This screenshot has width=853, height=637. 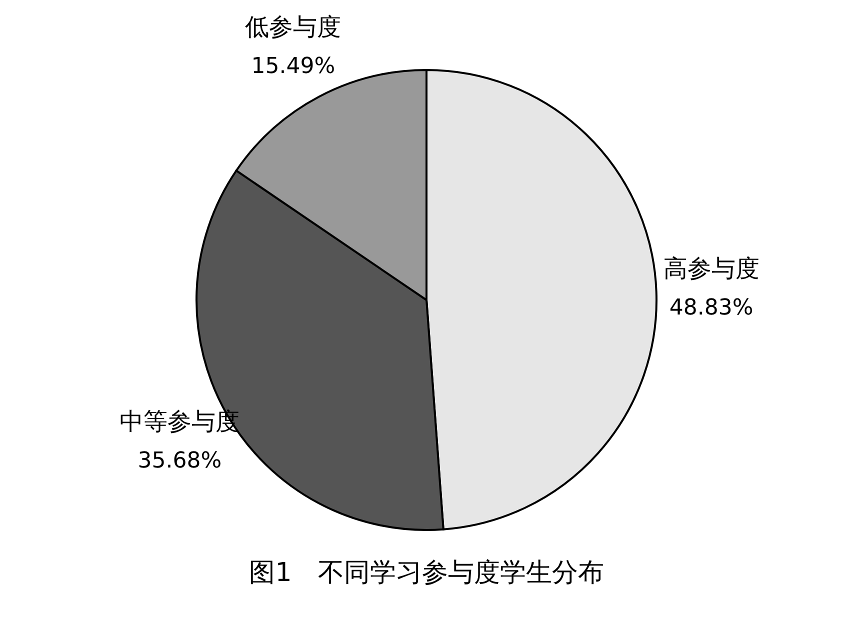 I want to click on slice-label: 高参与度, so click(x=711, y=268).